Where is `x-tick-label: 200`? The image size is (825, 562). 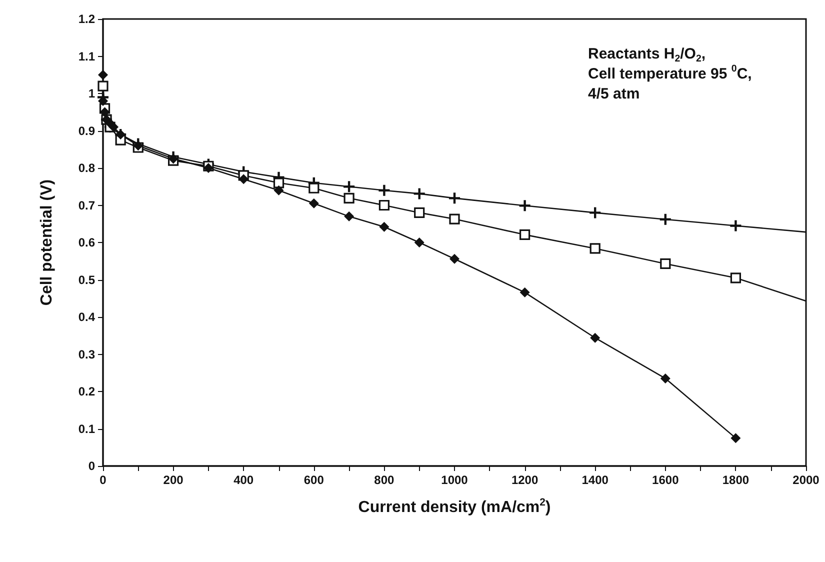
x-tick-label: 200 is located at coordinates (173, 480).